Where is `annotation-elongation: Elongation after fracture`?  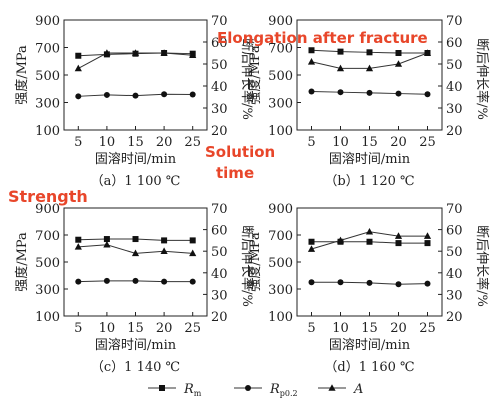
annotation-elongation: Elongation after fracture is located at coordinates (322, 38).